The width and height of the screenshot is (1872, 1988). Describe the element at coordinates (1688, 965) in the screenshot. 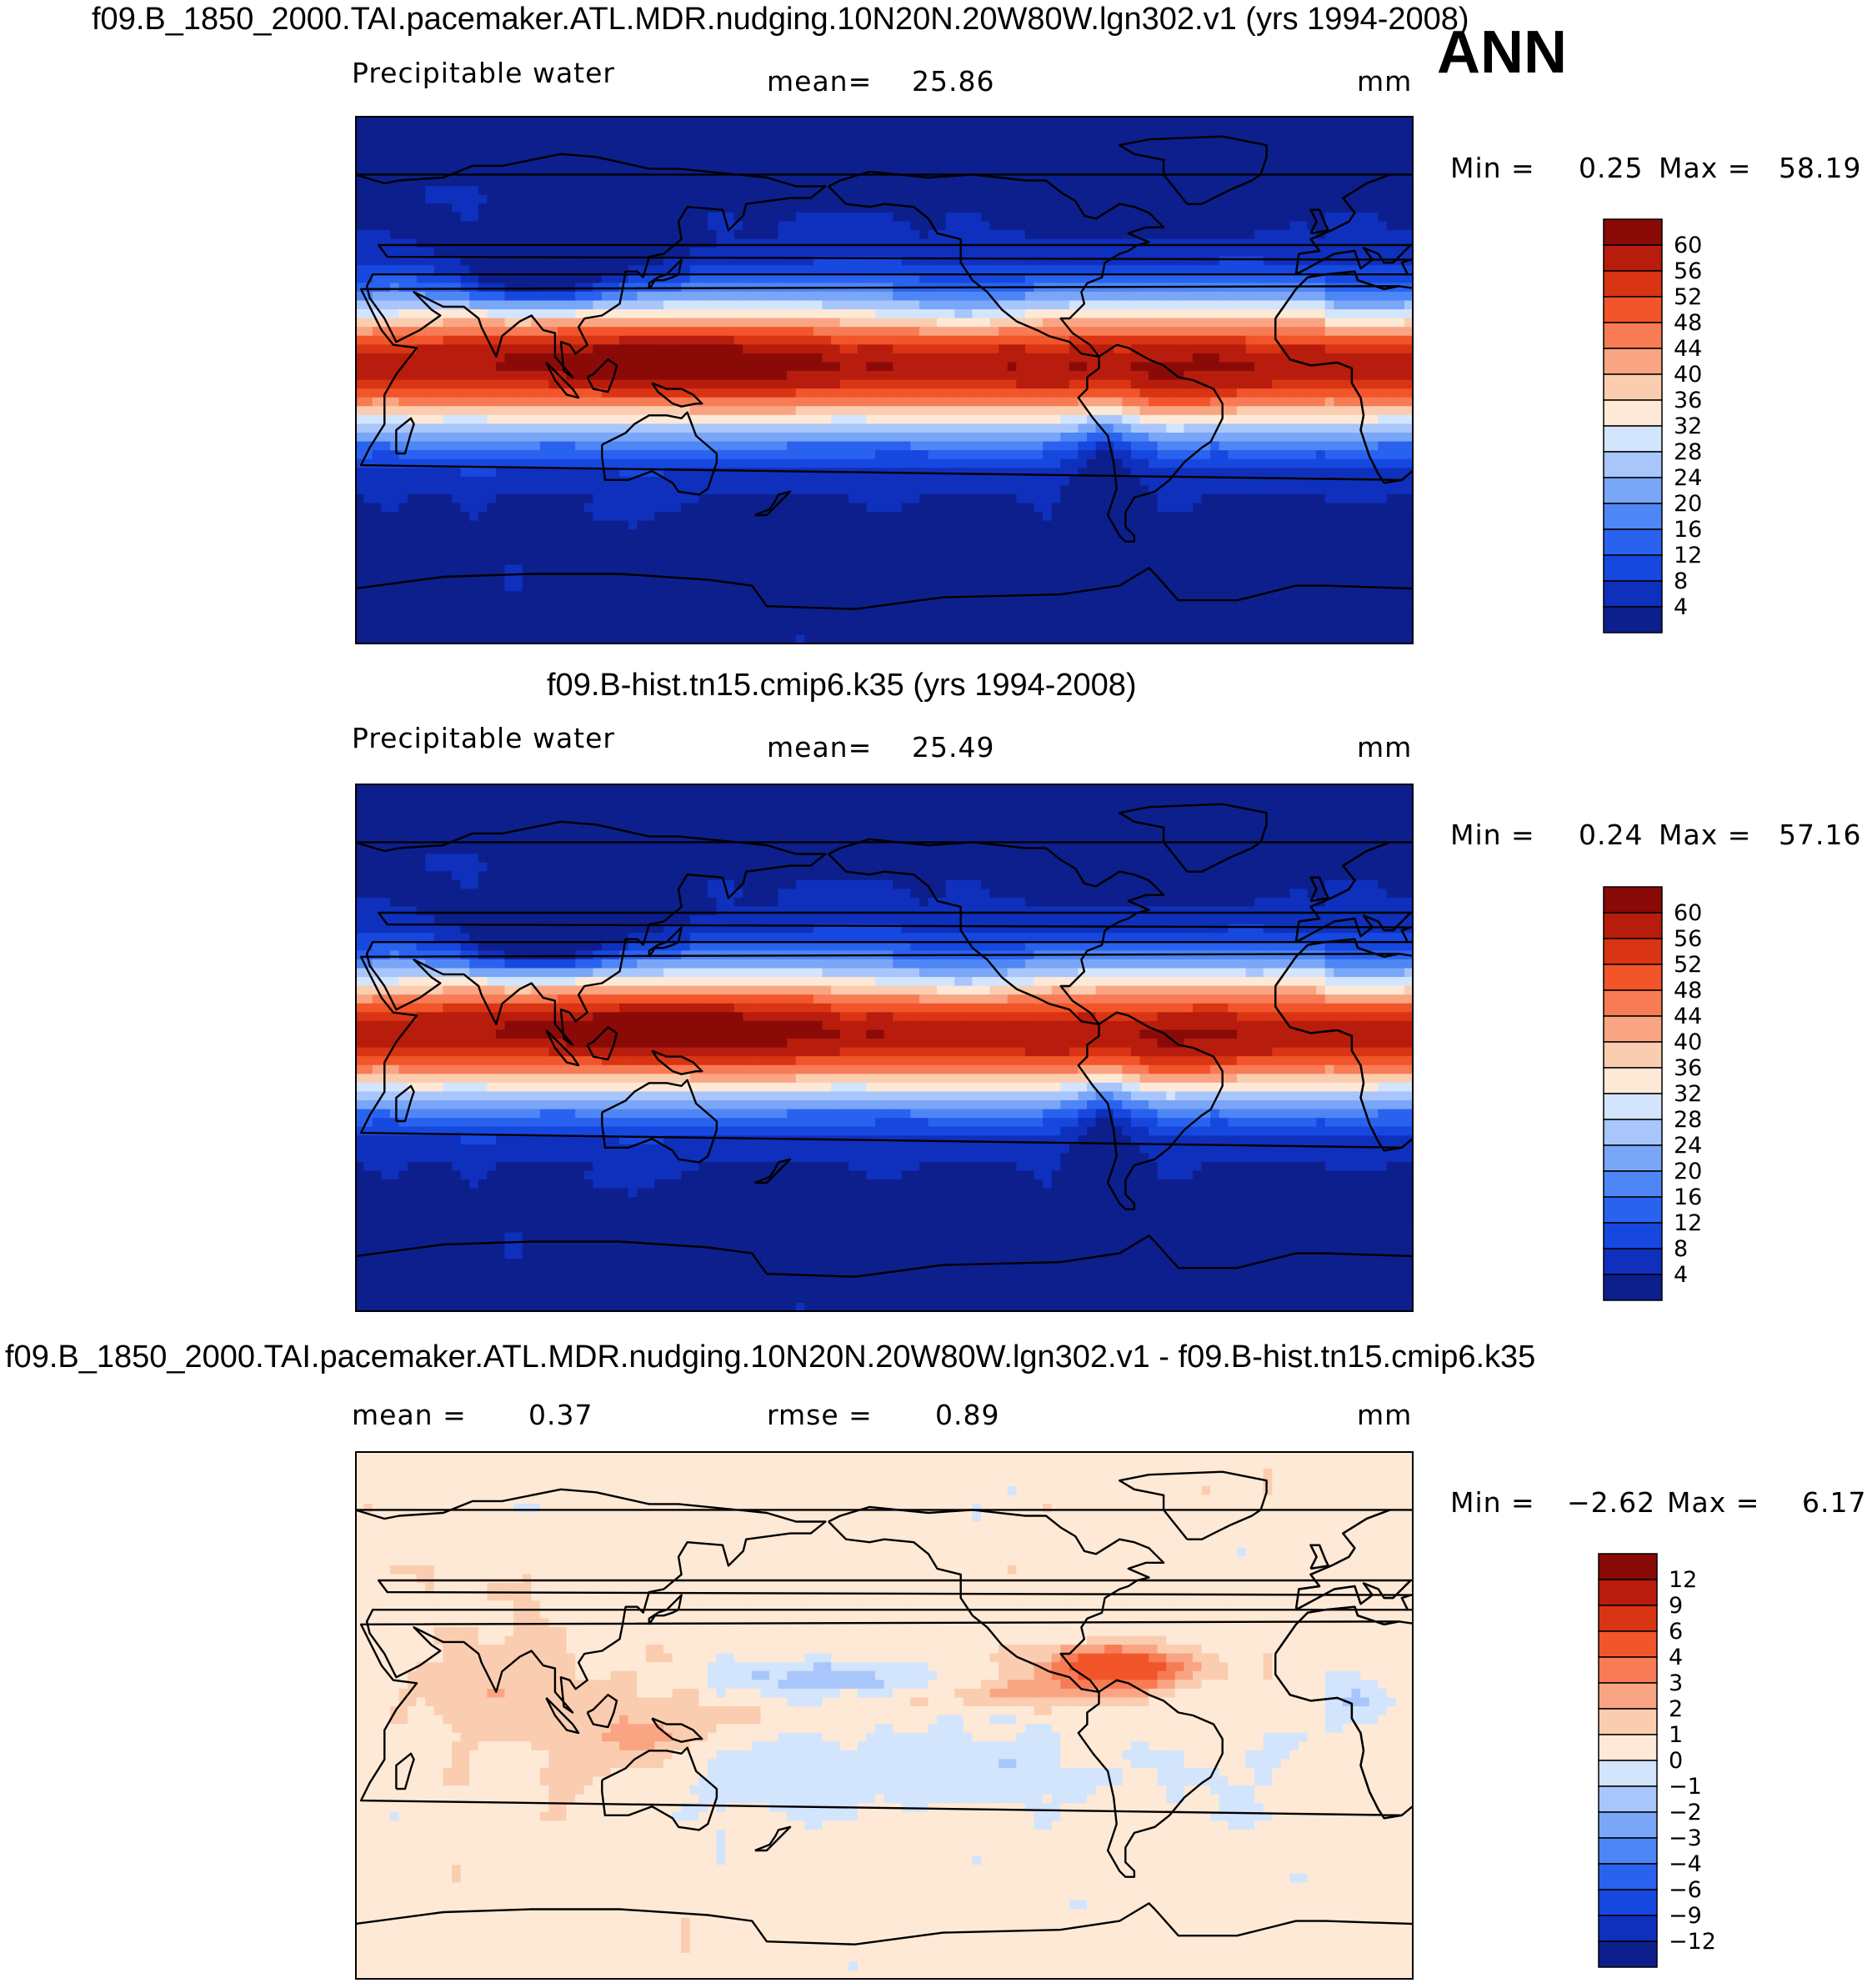

I see `panel2-colorbar-tick-label: 52` at that location.